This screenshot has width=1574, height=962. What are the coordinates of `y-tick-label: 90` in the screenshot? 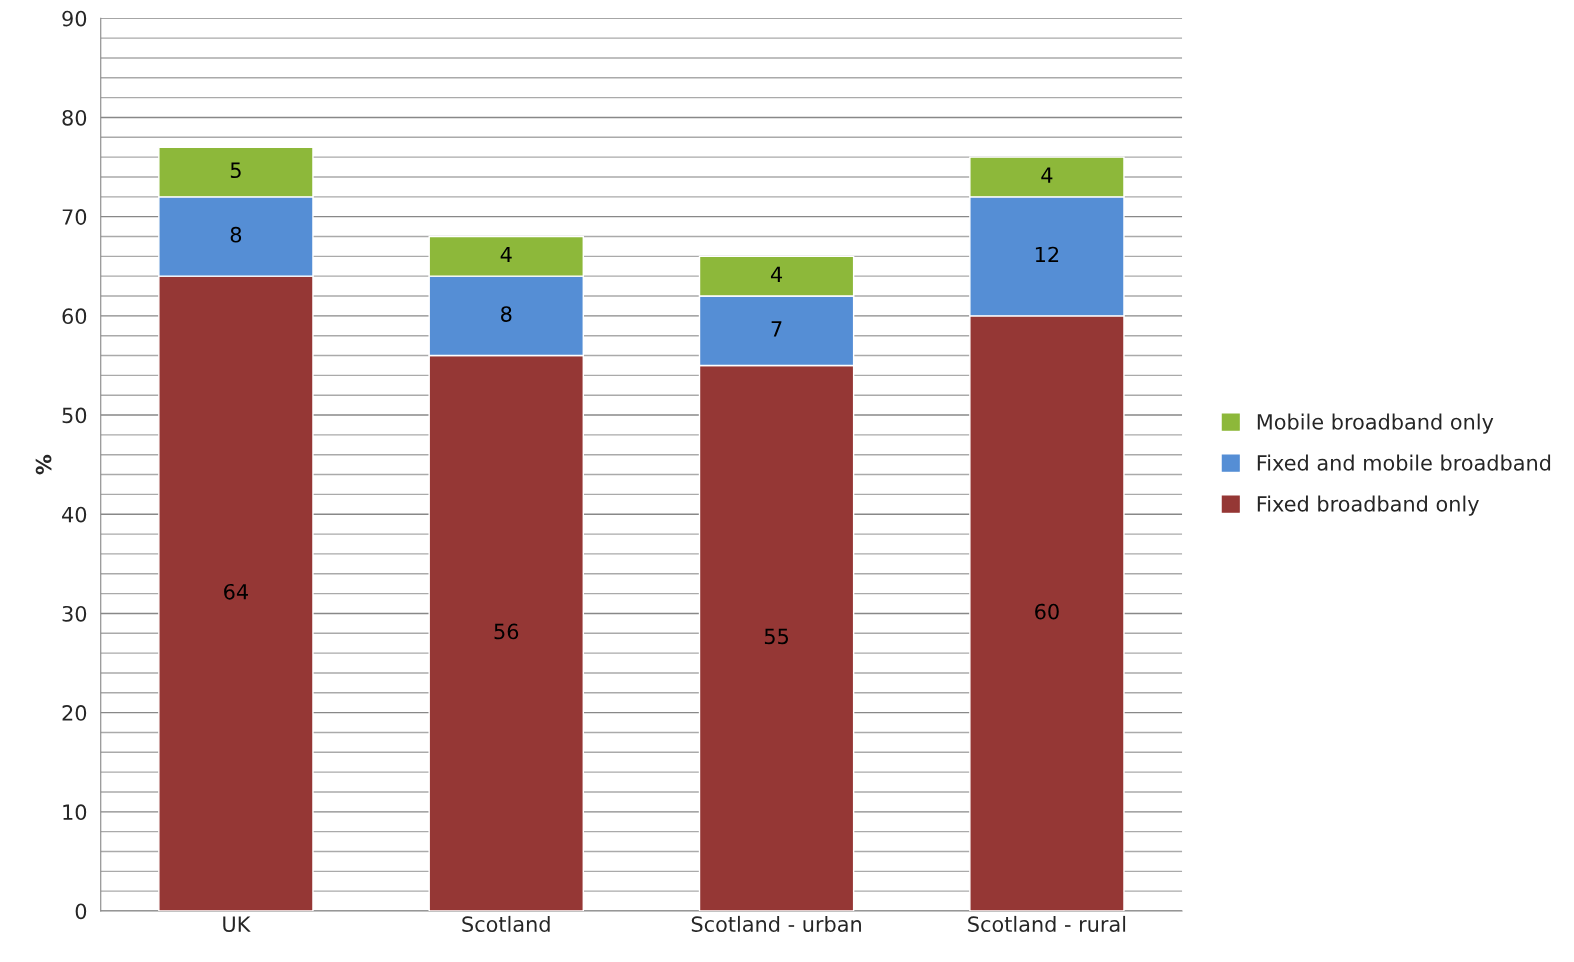 It's located at (74, 18).